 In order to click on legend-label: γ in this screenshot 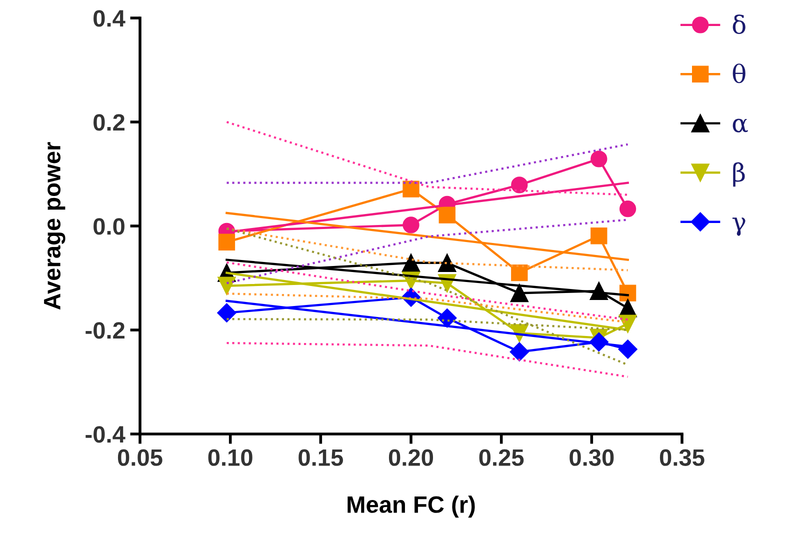, I will do `click(739, 227)`.